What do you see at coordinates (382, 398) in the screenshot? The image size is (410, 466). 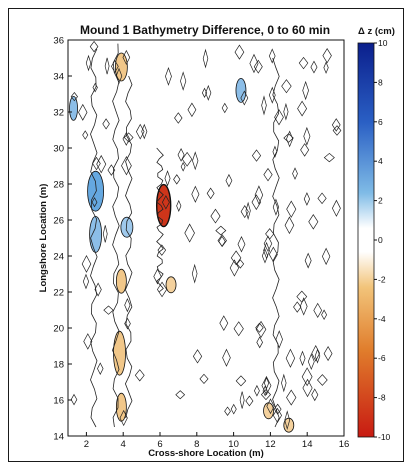 I see `colorbar-tick-label: -8` at bounding box center [382, 398].